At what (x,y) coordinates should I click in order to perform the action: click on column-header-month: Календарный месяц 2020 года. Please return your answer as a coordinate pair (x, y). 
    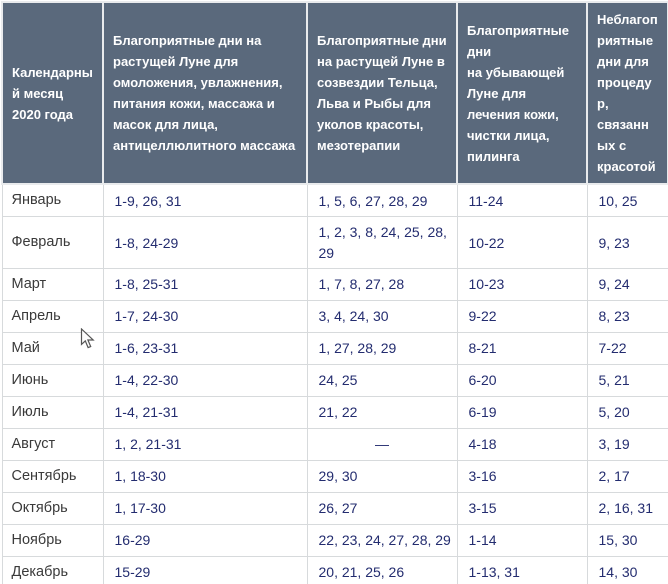
    Looking at the image, I should click on (52, 93).